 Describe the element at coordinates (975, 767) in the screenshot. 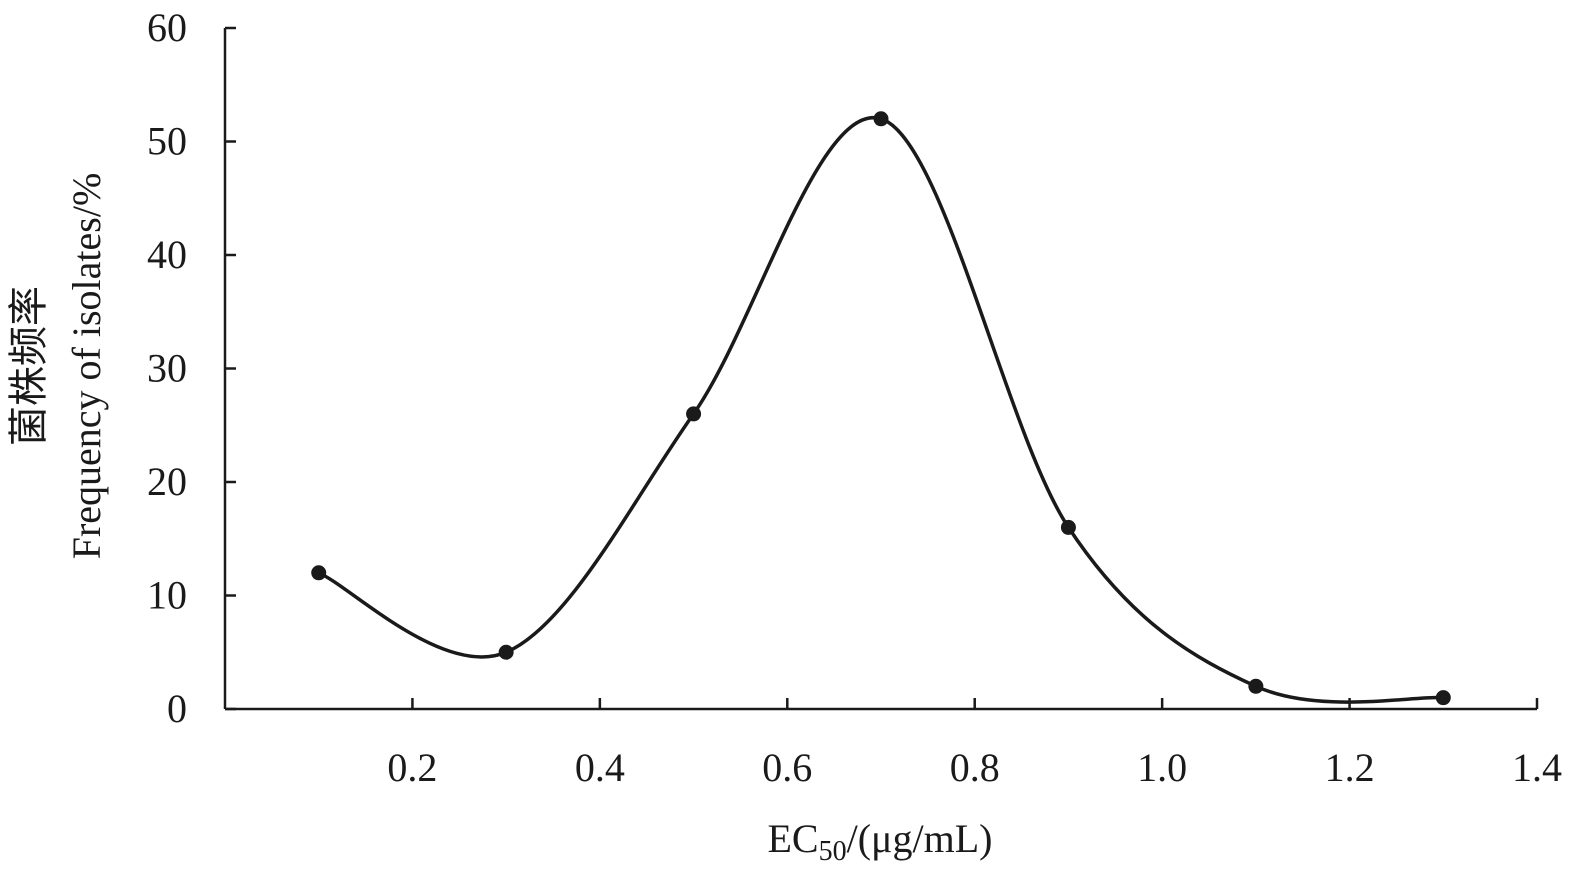

I see `x-tick-label: 0.8` at that location.